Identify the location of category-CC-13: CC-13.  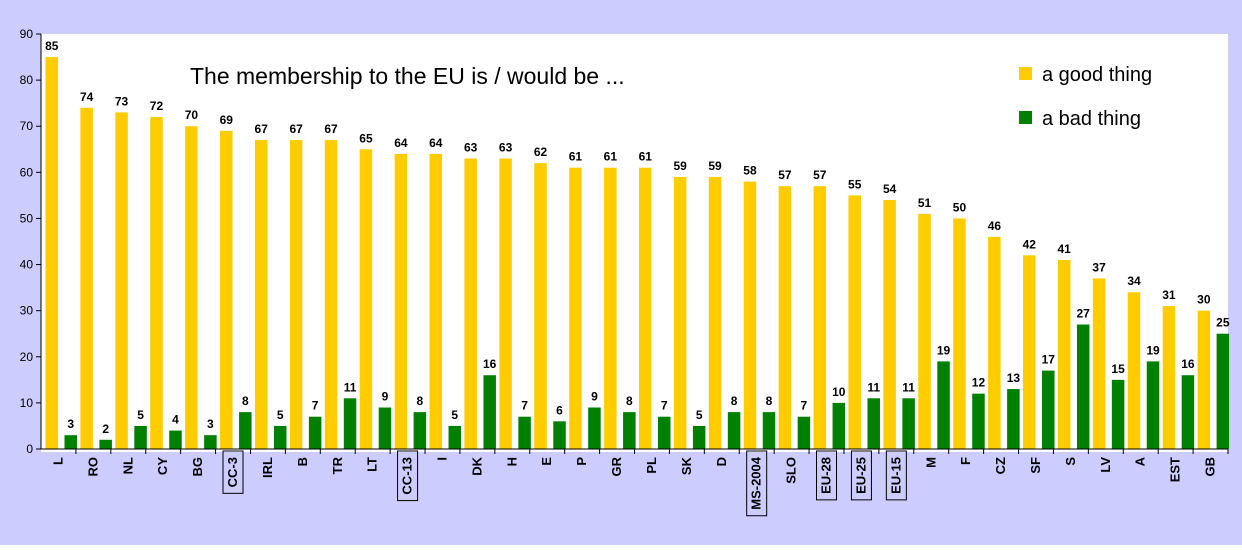
(408, 476).